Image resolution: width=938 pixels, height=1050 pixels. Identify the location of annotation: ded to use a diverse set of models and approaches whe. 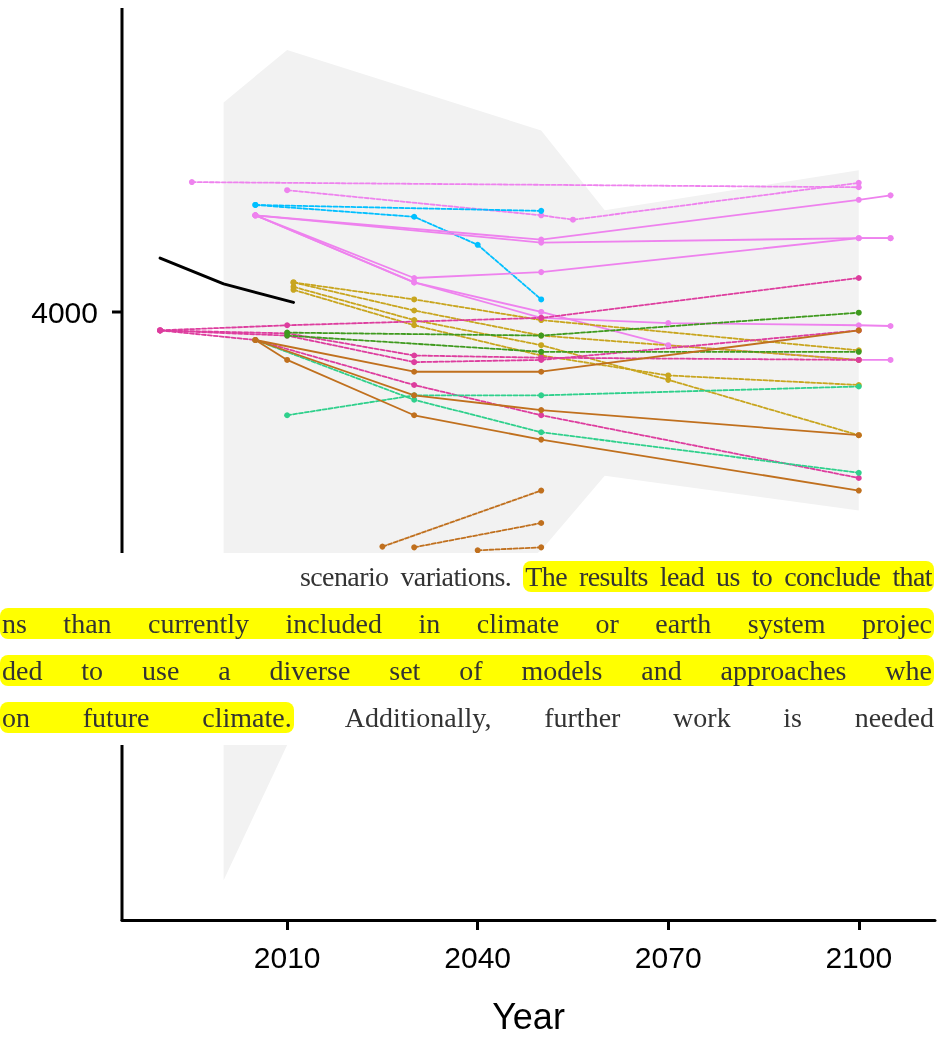
(467, 670).